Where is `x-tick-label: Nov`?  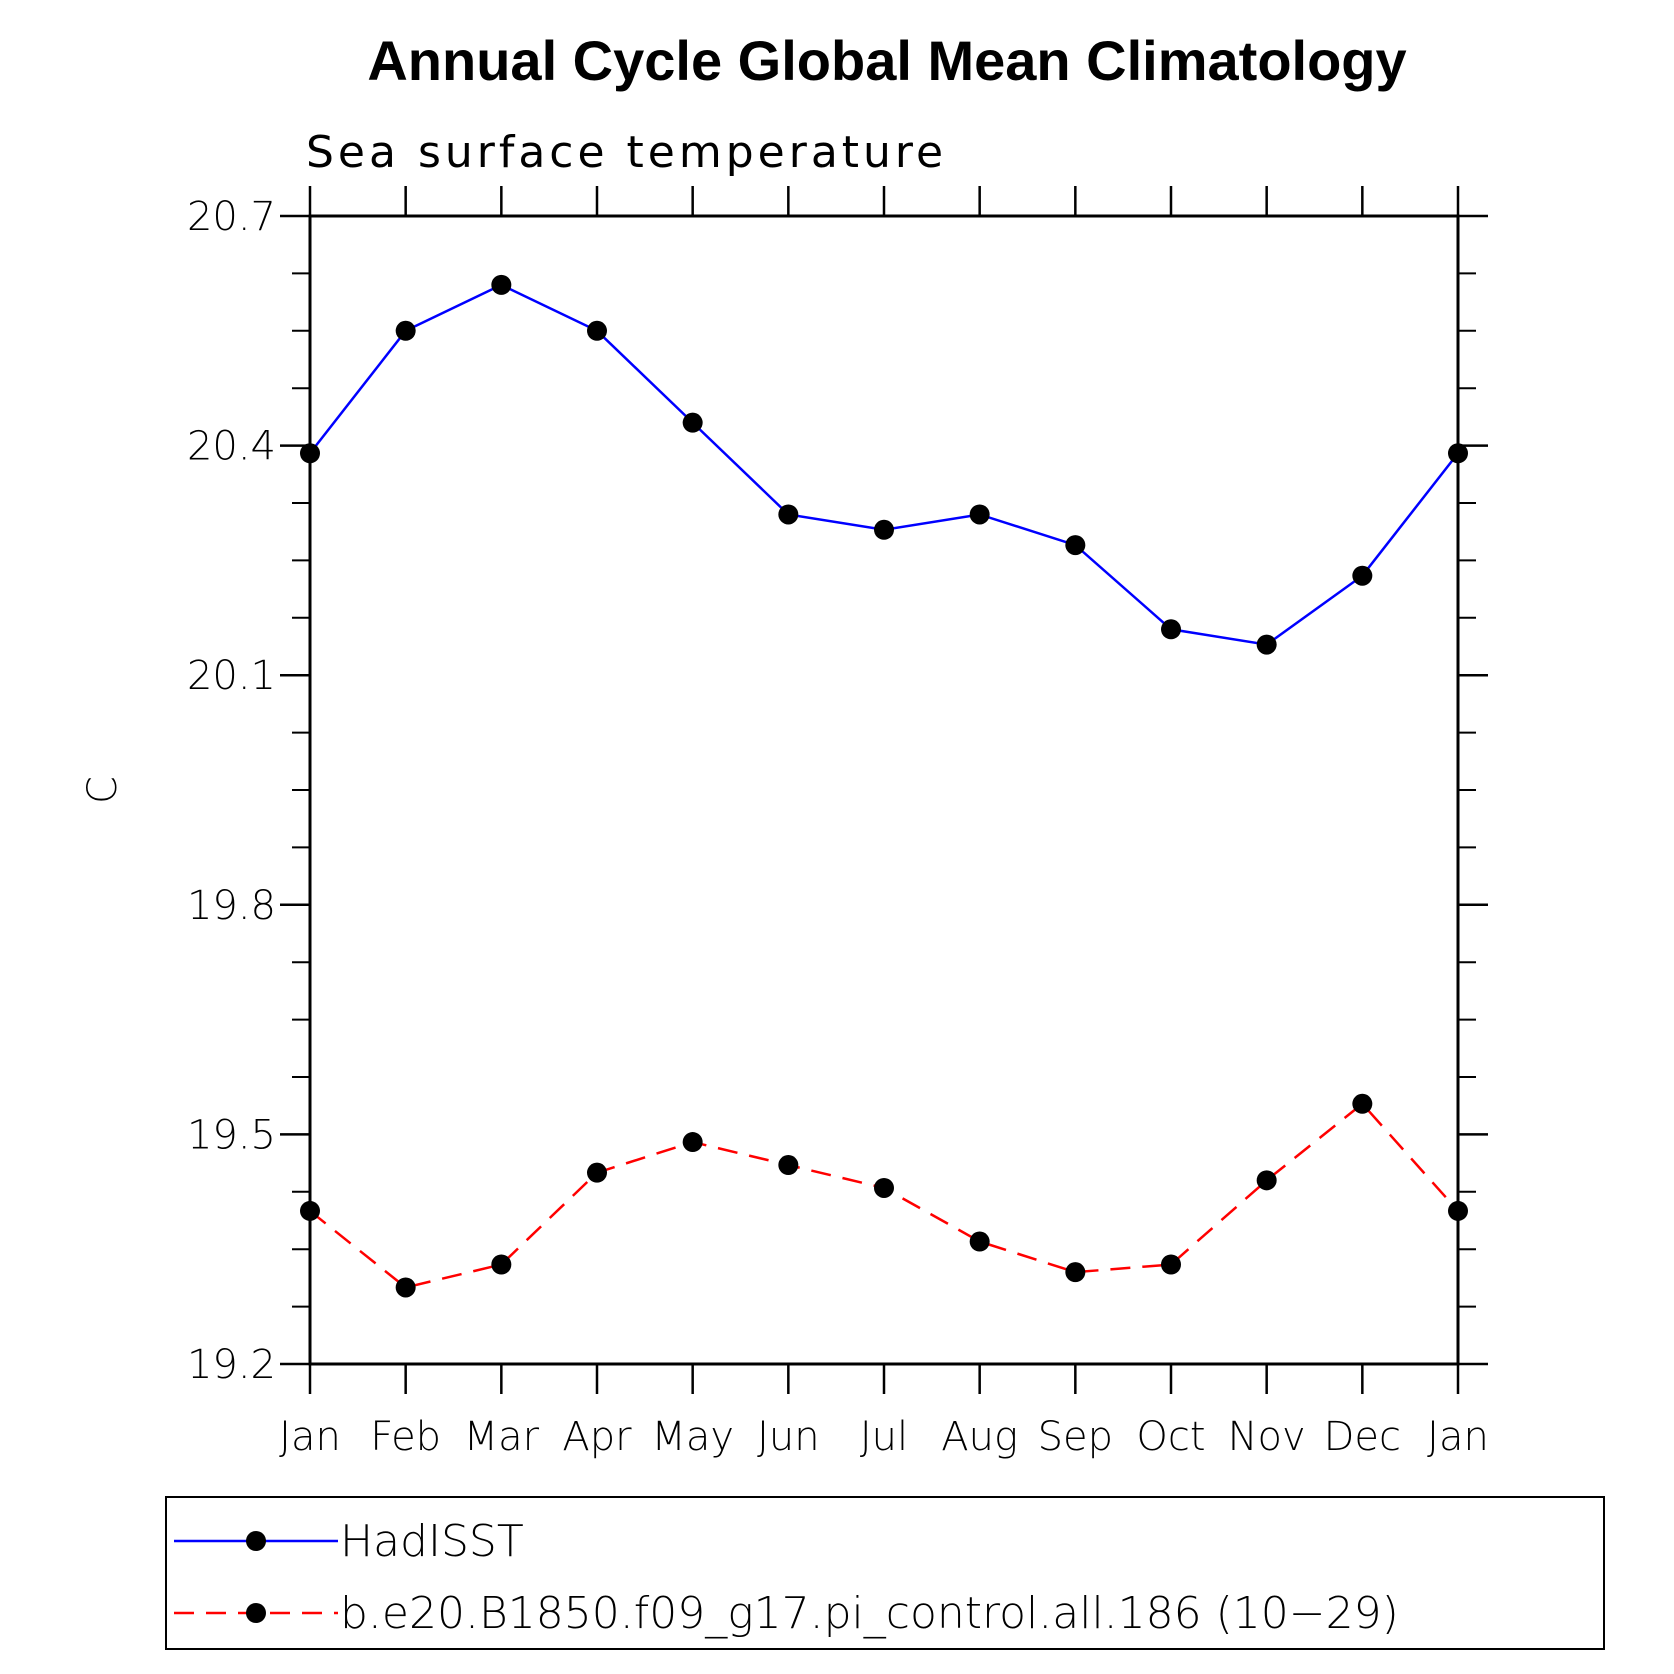 x-tick-label: Nov is located at coordinates (1267, 1437).